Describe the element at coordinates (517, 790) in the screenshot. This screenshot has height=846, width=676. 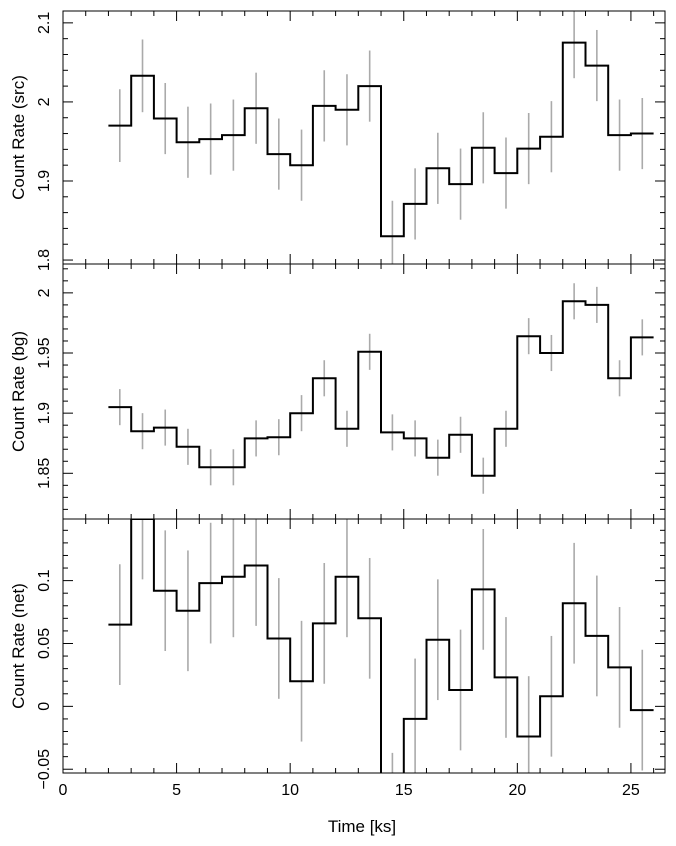
I see `x-tick-label: 20` at that location.